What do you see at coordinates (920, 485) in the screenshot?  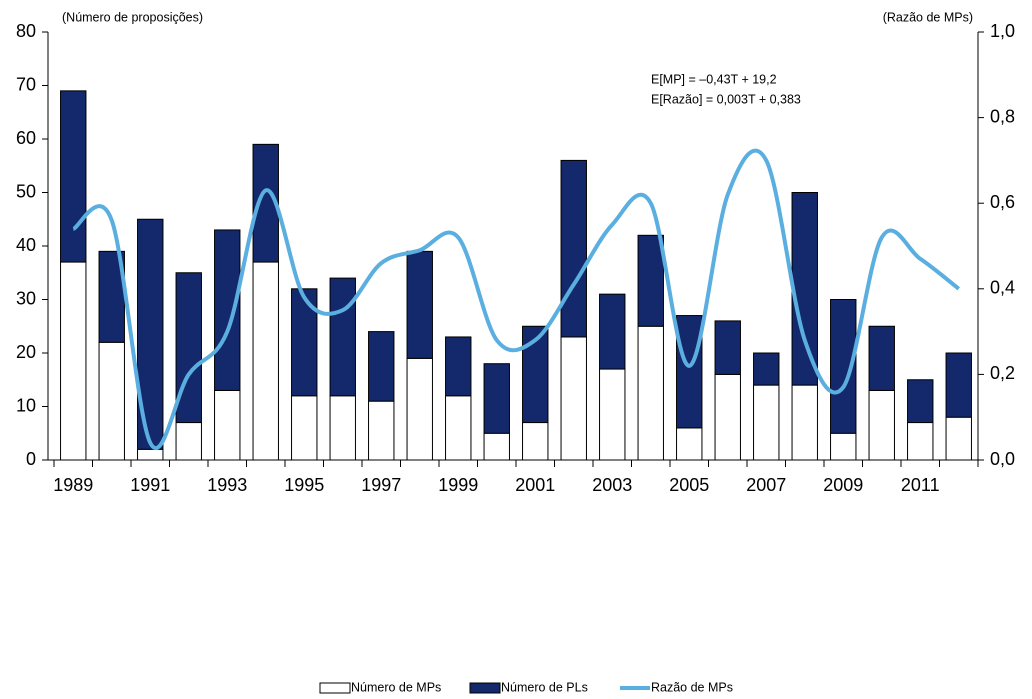 I see `x-tick-label: 2011` at bounding box center [920, 485].